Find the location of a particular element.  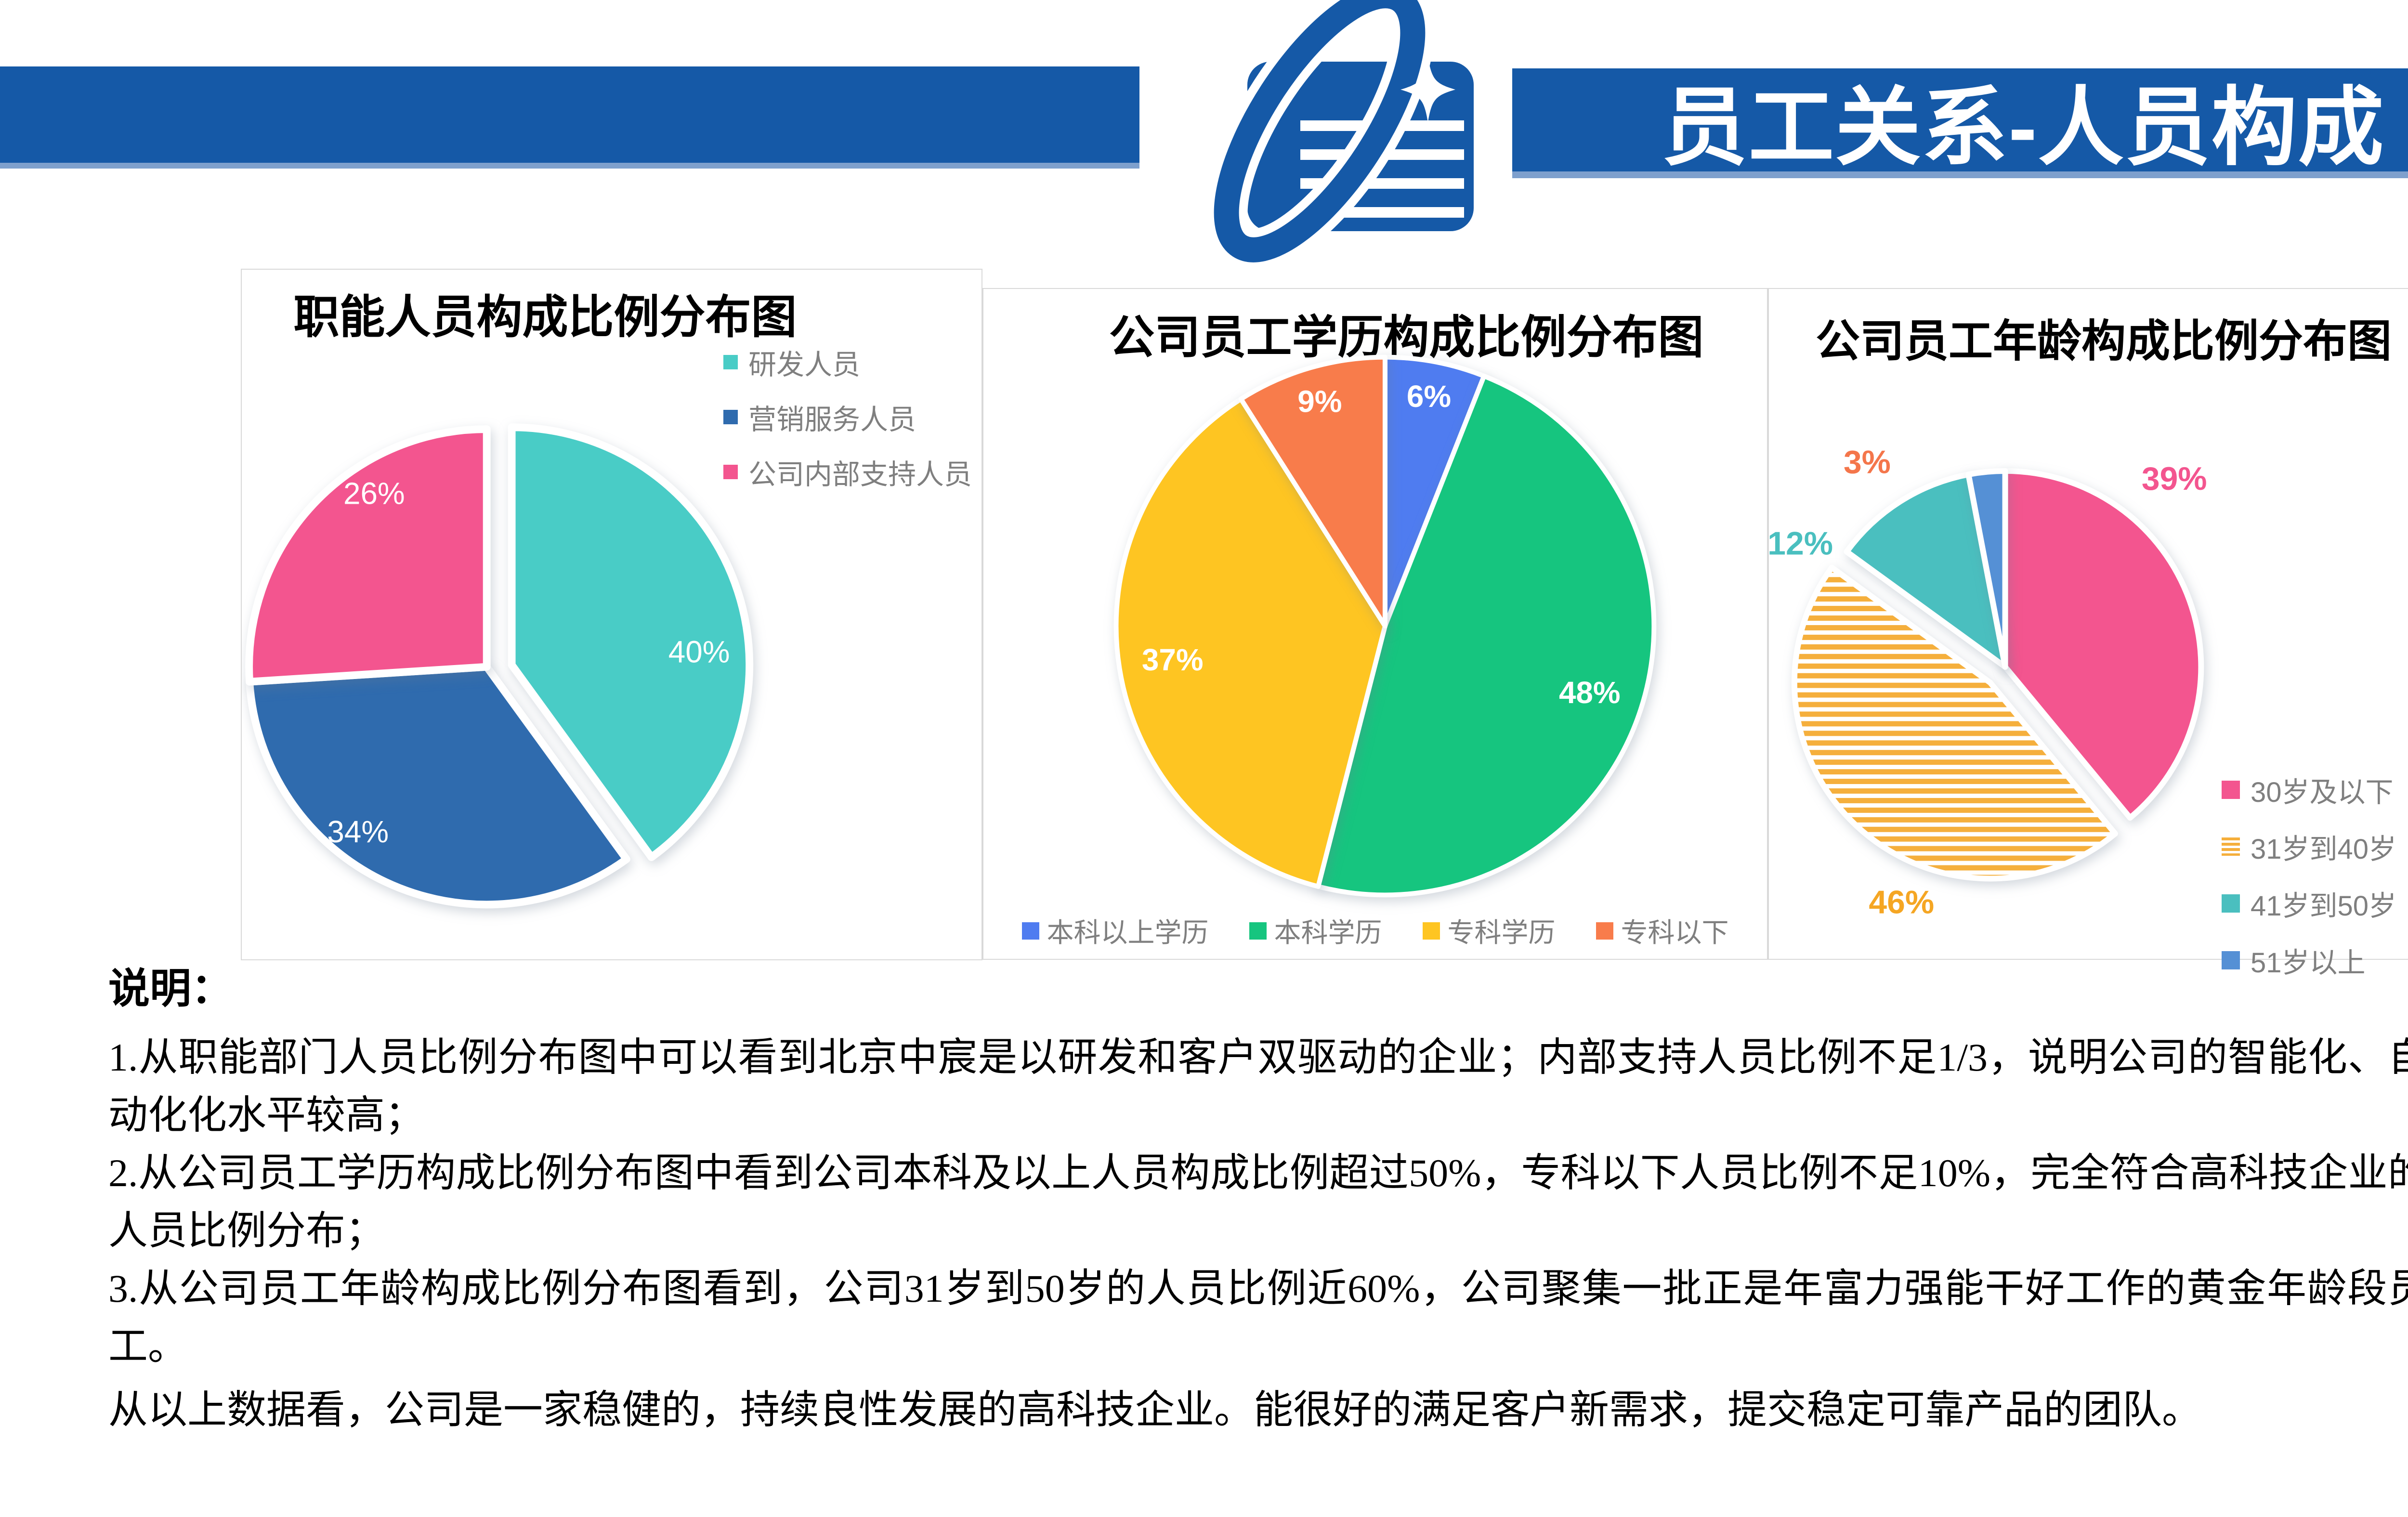

chart-panel-function: 职能人员构成比例分布图 40% 34% 26% 研发人员营销服务人员公司内部支持人员 is located at coordinates (611, 614).